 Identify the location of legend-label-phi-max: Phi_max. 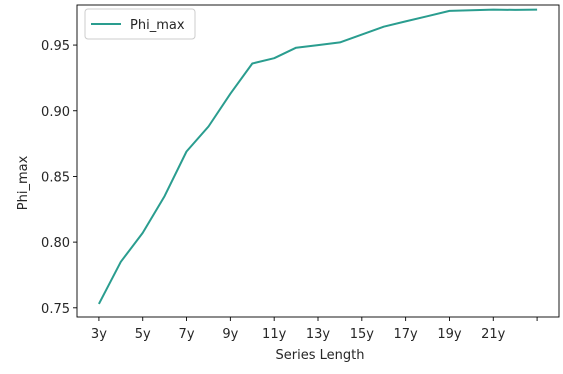
(157, 25).